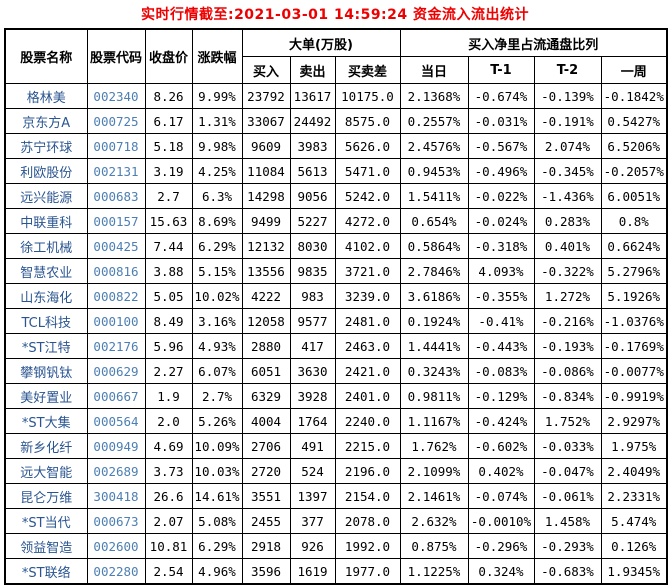 This screenshot has height=587, width=670. Describe the element at coordinates (116, 296) in the screenshot. I see `stock-code-cell: 000822` at that location.